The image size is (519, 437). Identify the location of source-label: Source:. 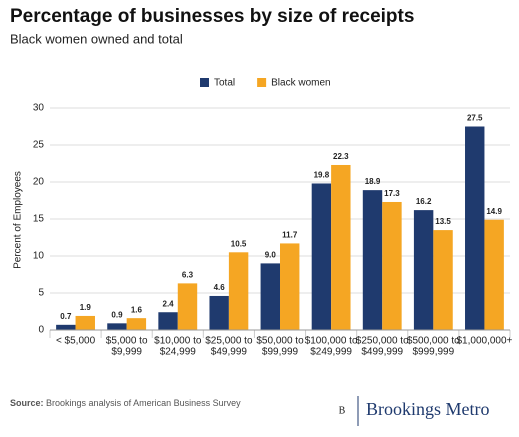
(27, 403).